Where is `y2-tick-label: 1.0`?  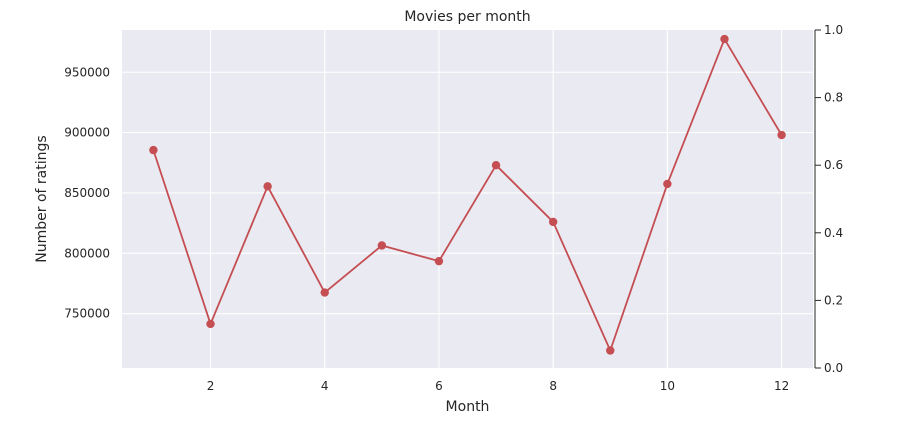 y2-tick-label: 1.0 is located at coordinates (833, 30).